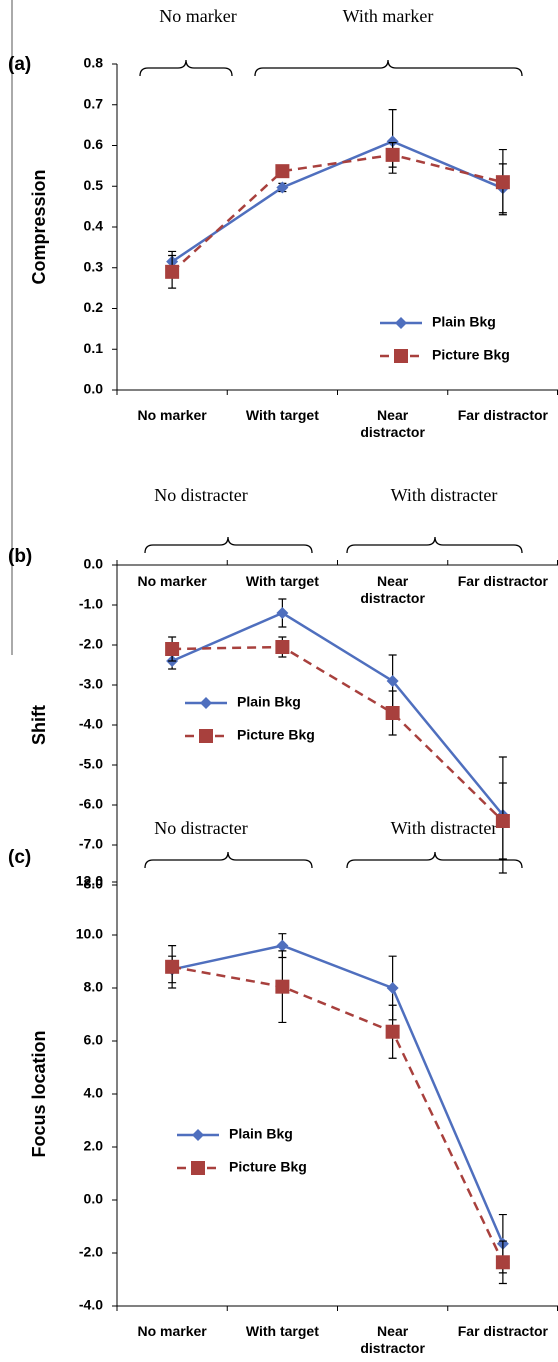 This screenshot has width=558, height=1362. I want to click on panel-label: (a), so click(19, 64).